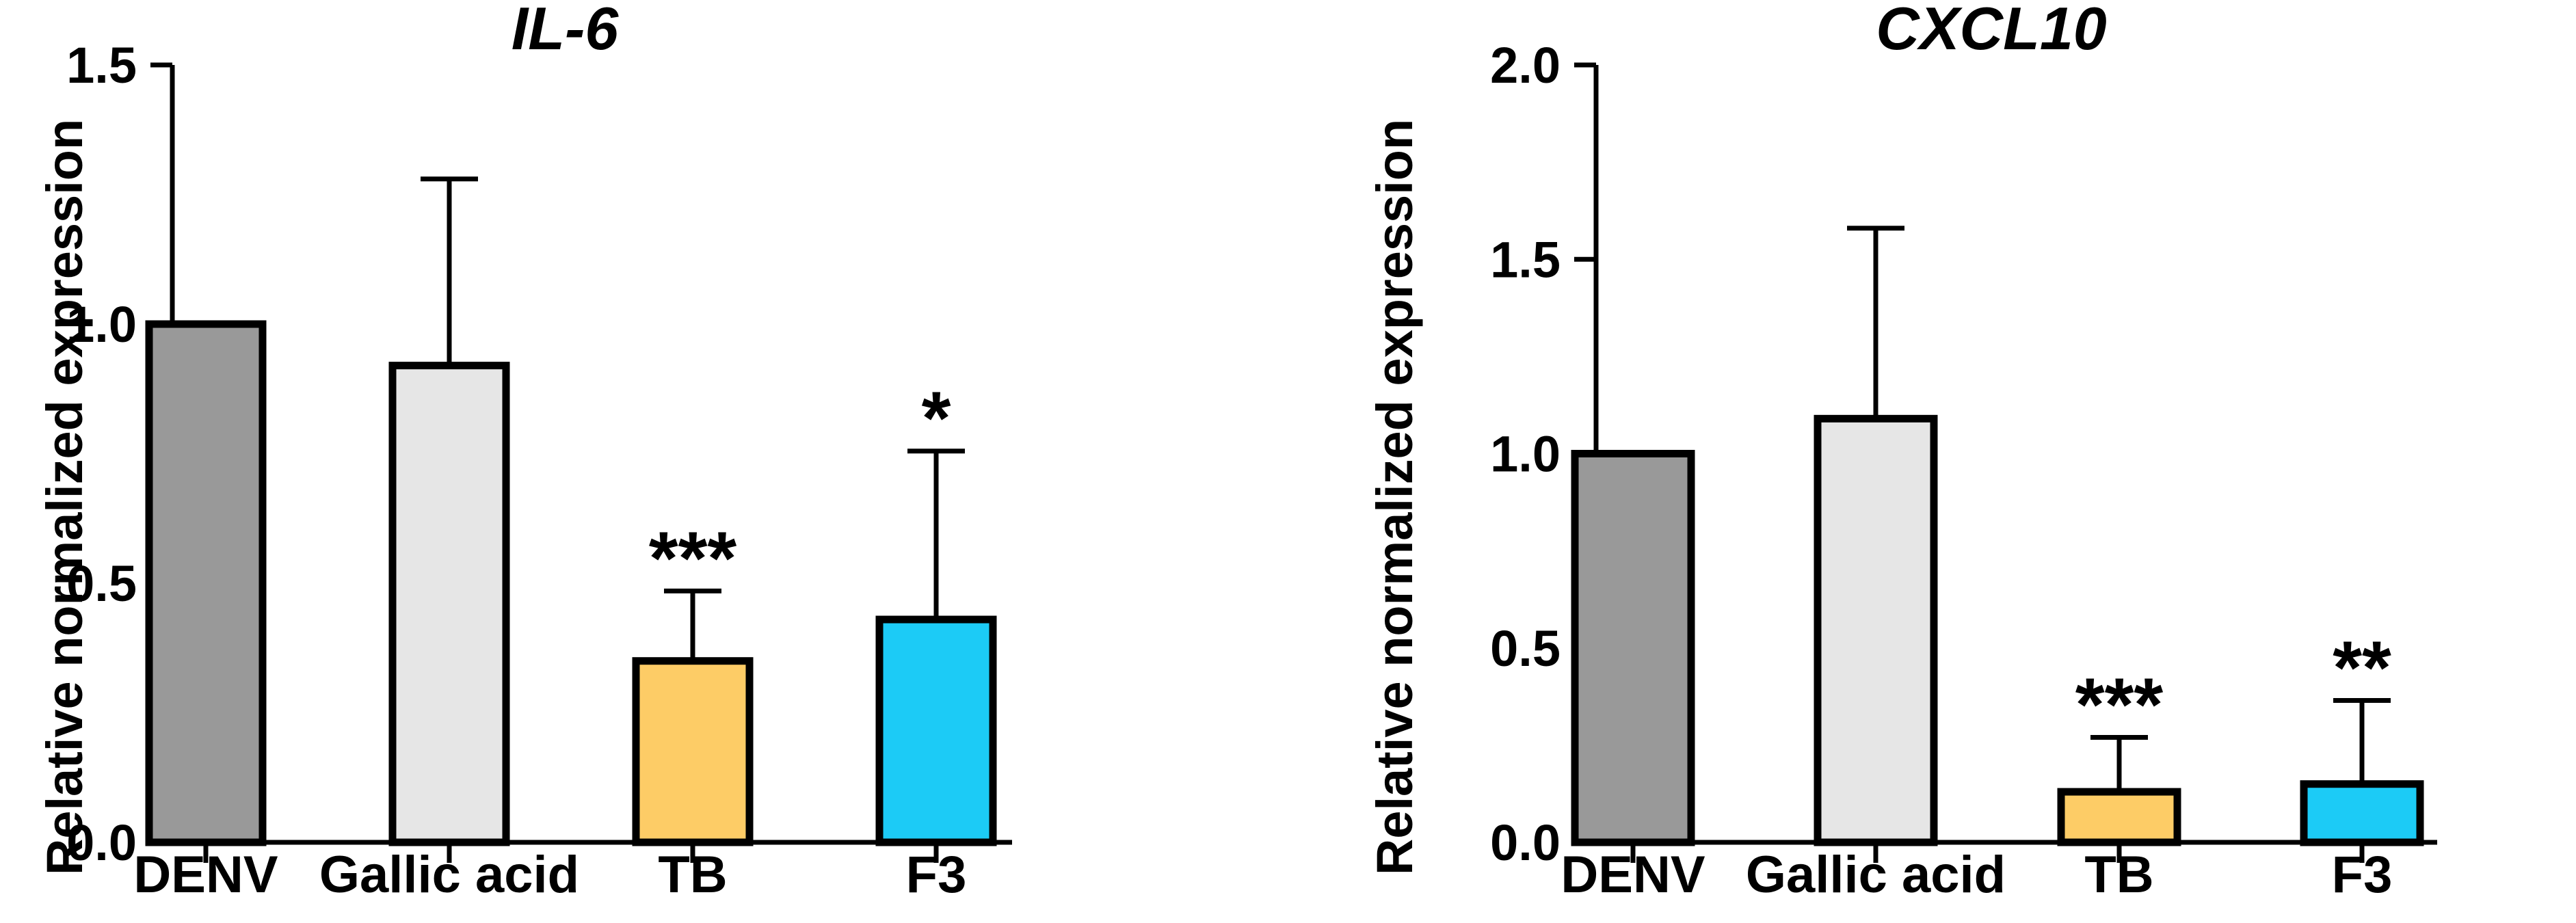  I want to click on chart-title: IL-6, so click(566, 31).